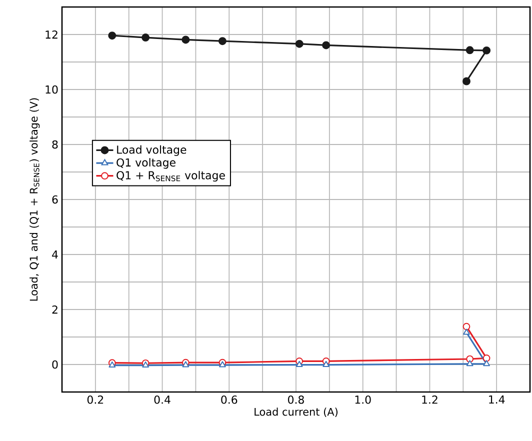  I want to click on y-tick-label: 8, so click(55, 144).